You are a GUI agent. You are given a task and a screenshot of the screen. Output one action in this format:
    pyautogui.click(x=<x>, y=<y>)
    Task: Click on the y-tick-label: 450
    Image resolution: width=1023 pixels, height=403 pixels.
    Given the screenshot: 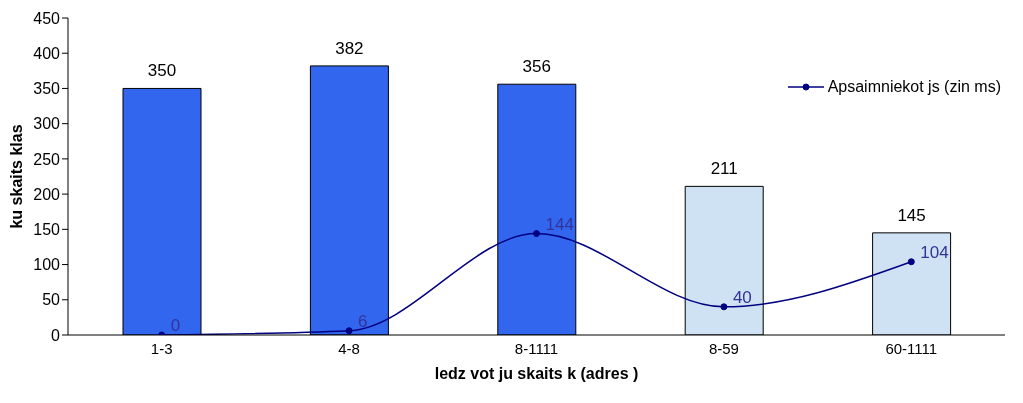 What is the action you would take?
    pyautogui.click(x=47, y=18)
    